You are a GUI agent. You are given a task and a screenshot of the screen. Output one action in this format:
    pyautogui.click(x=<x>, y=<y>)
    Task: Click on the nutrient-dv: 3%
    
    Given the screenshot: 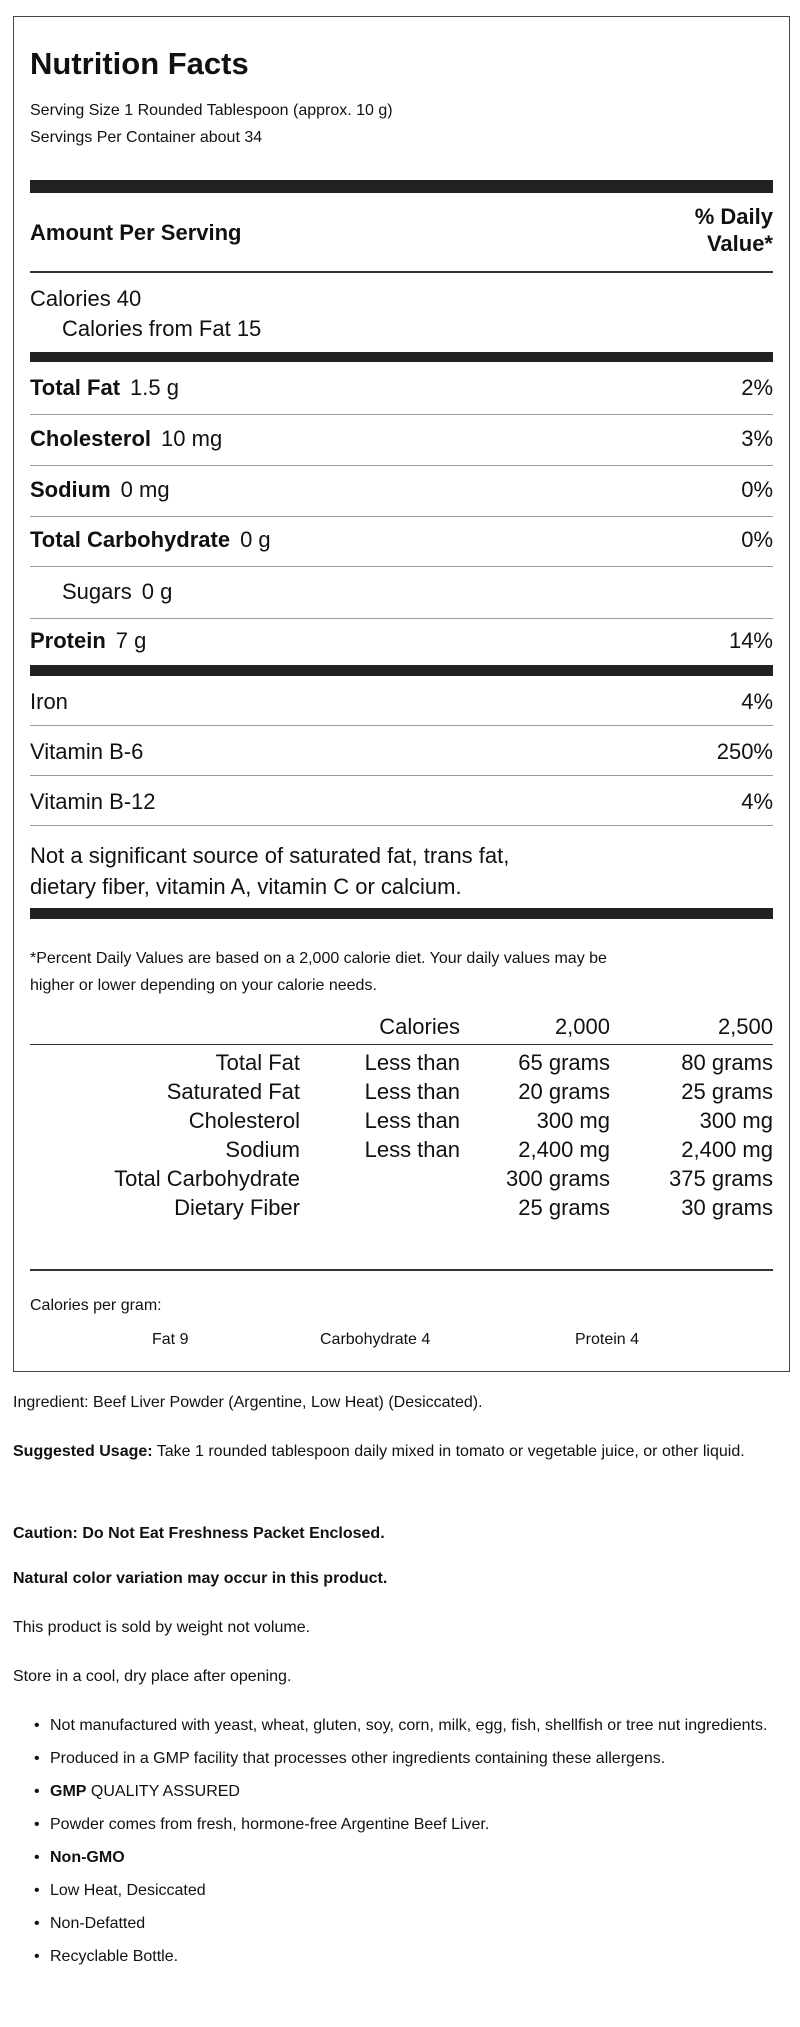 What is the action you would take?
    pyautogui.click(x=757, y=438)
    